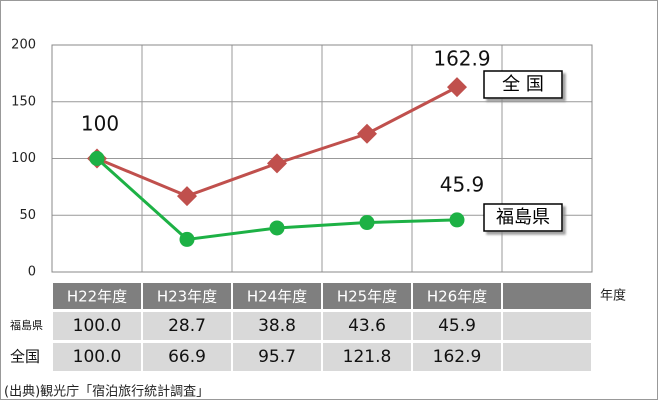 Image resolution: width=658 pixels, height=404 pixels. What do you see at coordinates (26, 325) in the screenshot?
I see `row-label: 福島県` at bounding box center [26, 325].